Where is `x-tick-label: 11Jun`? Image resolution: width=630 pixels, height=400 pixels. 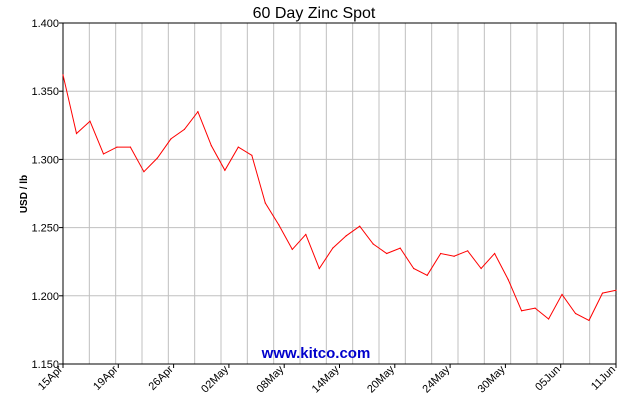
x-tick-label: 11Jun is located at coordinates (603, 378).